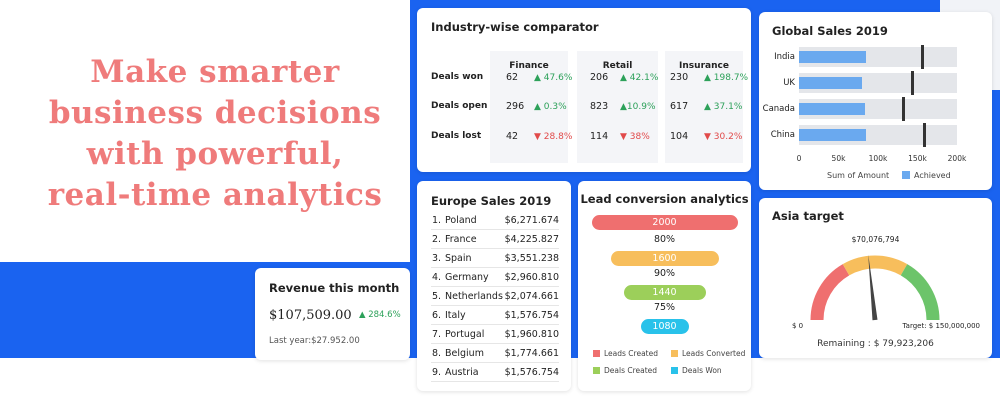 The height and width of the screenshot is (404, 1000). I want to click on list-item: 6. Italy $1,576.754, so click(495, 315).